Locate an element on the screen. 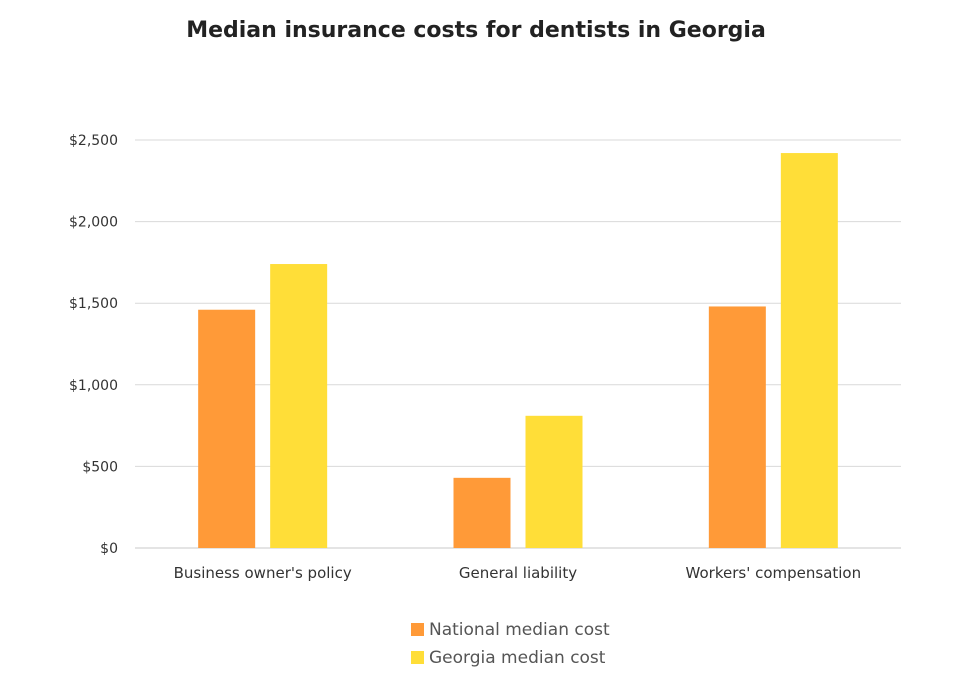  x-tick-label: General liability is located at coordinates (518, 573).